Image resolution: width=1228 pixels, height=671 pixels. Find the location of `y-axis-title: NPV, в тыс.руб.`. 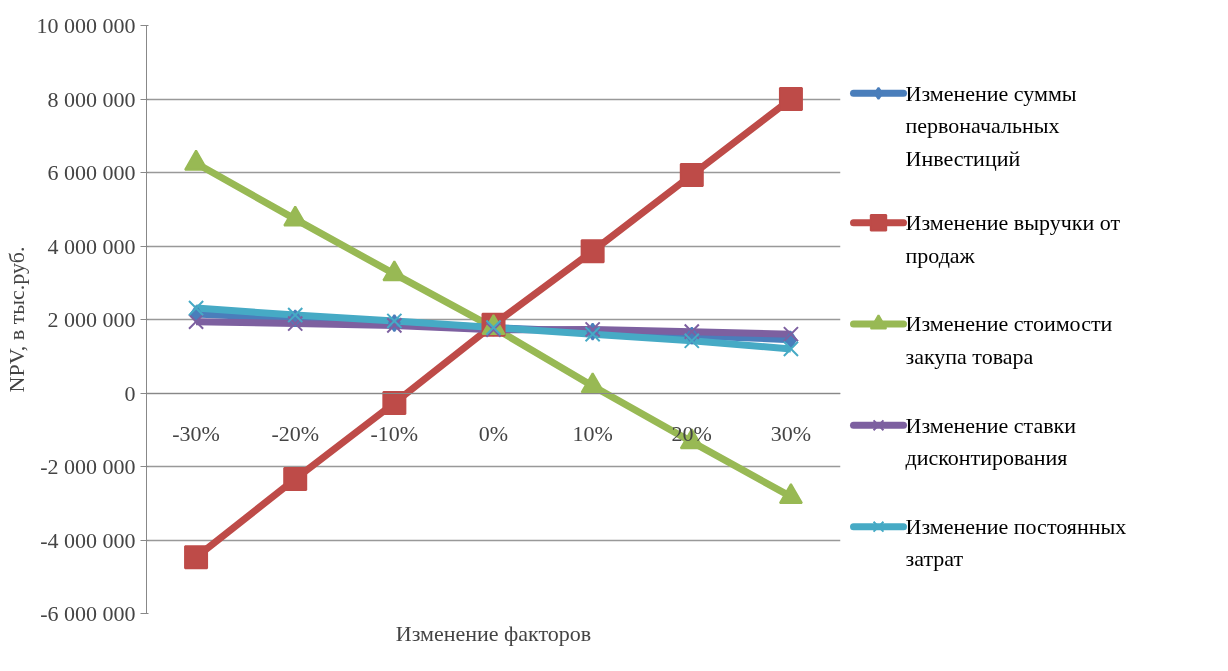

y-axis-title: NPV, в тыс.руб. is located at coordinates (16, 319).